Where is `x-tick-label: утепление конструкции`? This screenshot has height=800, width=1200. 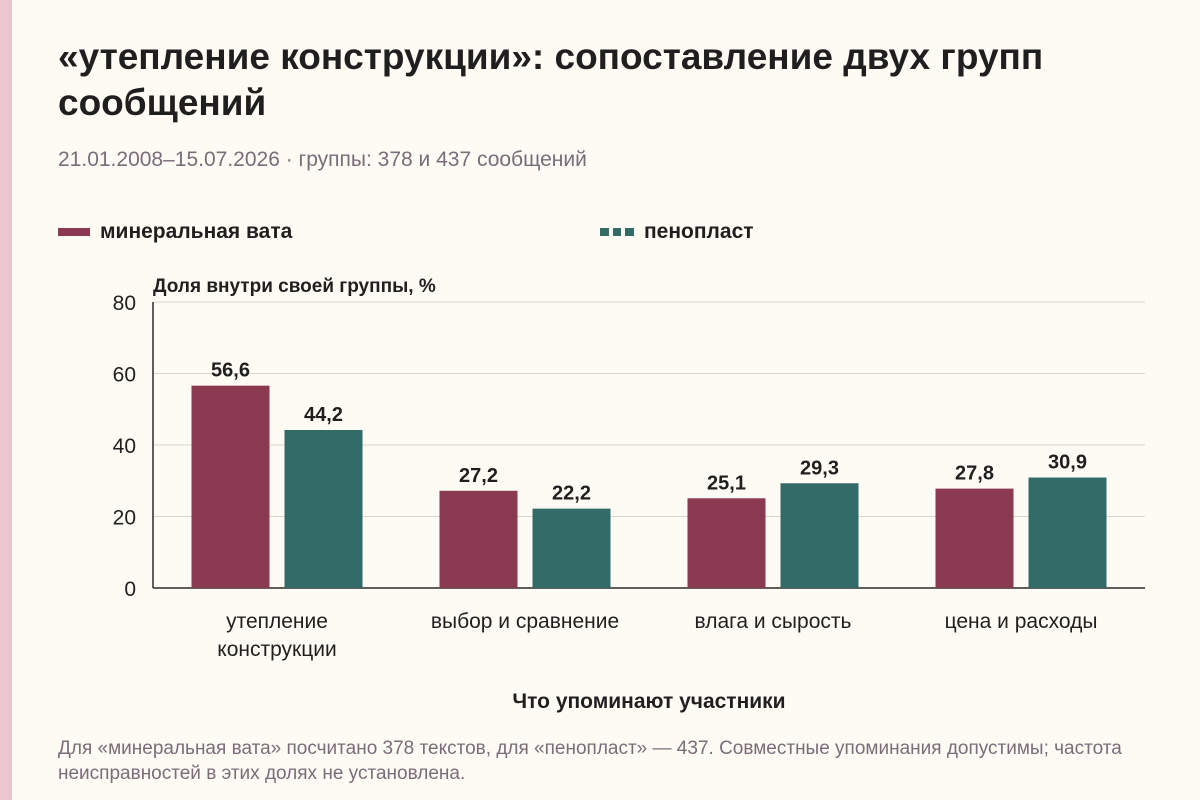
x-tick-label: утепление конструкции is located at coordinates (276, 635).